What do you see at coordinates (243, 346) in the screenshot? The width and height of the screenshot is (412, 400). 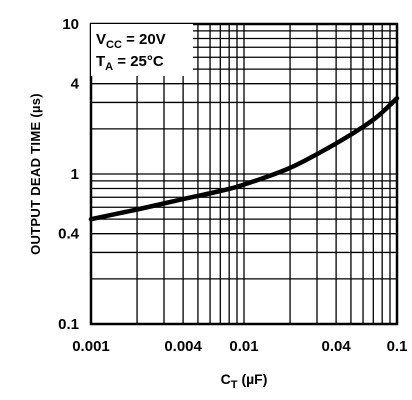 I see `x-tick-label: 0.01` at bounding box center [243, 346].